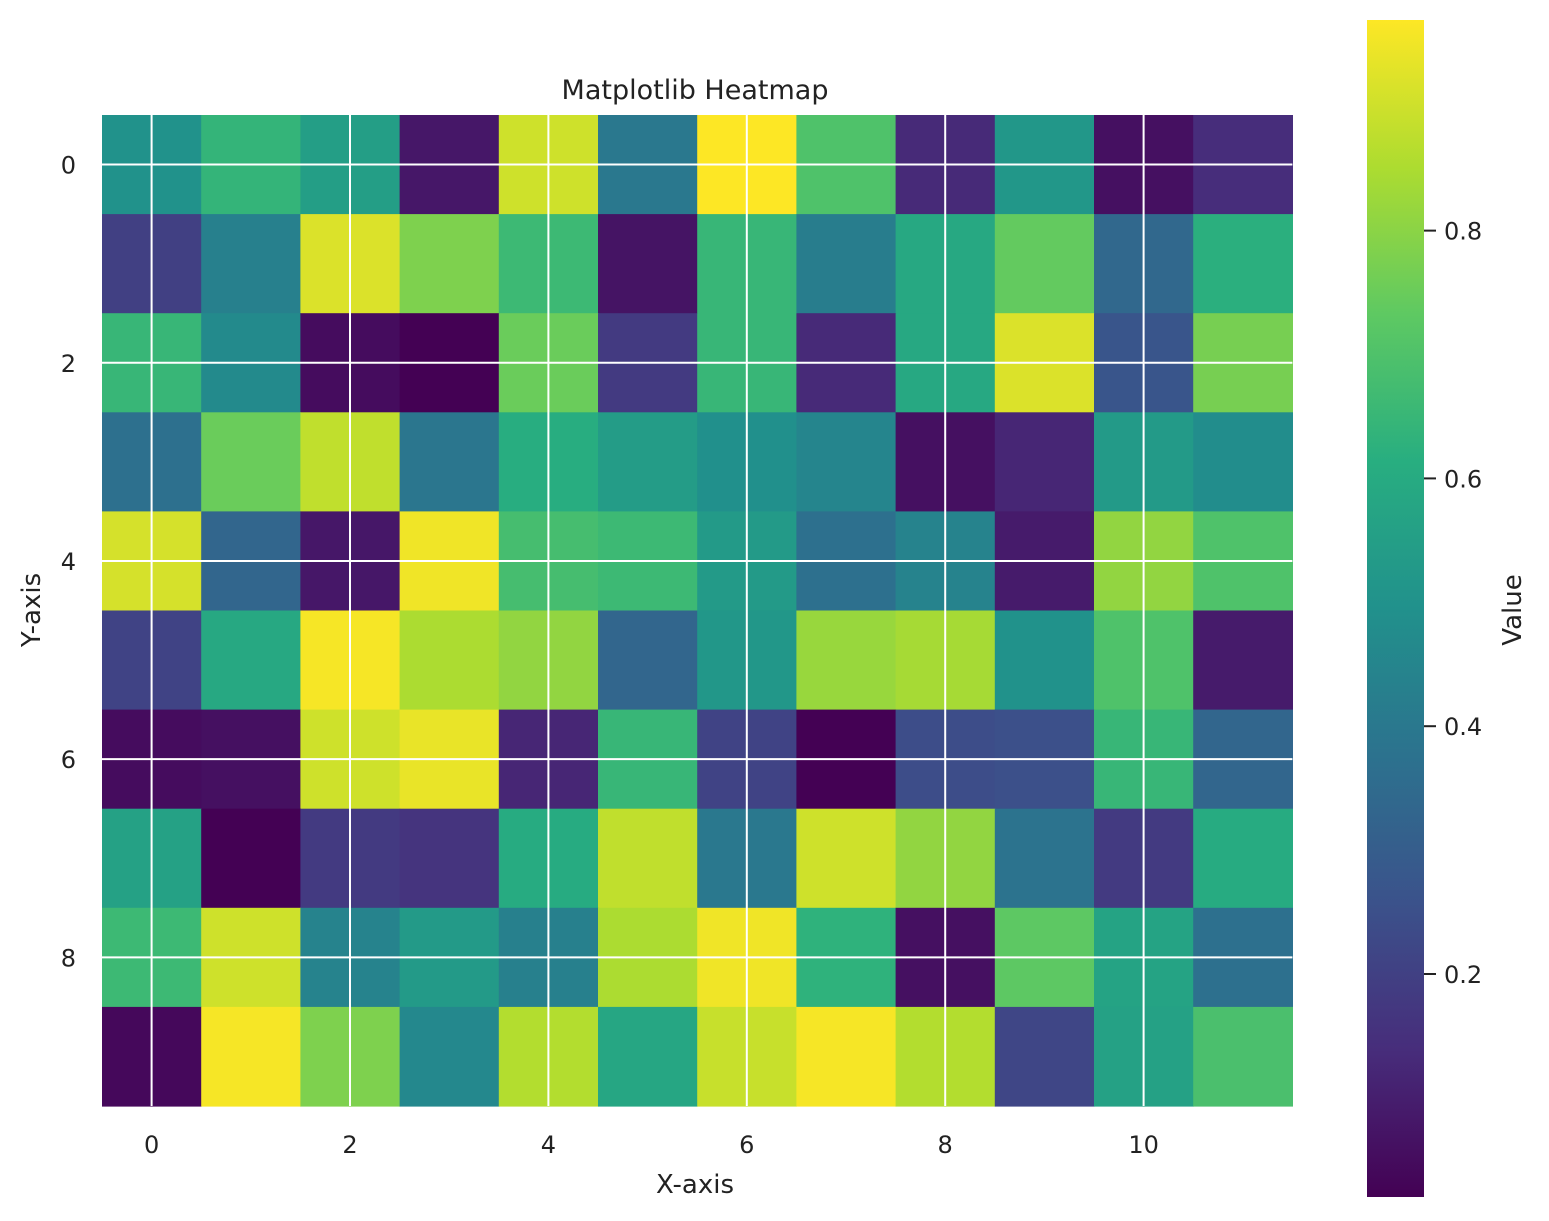 The width and height of the screenshot is (1549, 1221). What do you see at coordinates (1243, 462) in the screenshot?
I see `heatmap-cell-r3-c11` at bounding box center [1243, 462].